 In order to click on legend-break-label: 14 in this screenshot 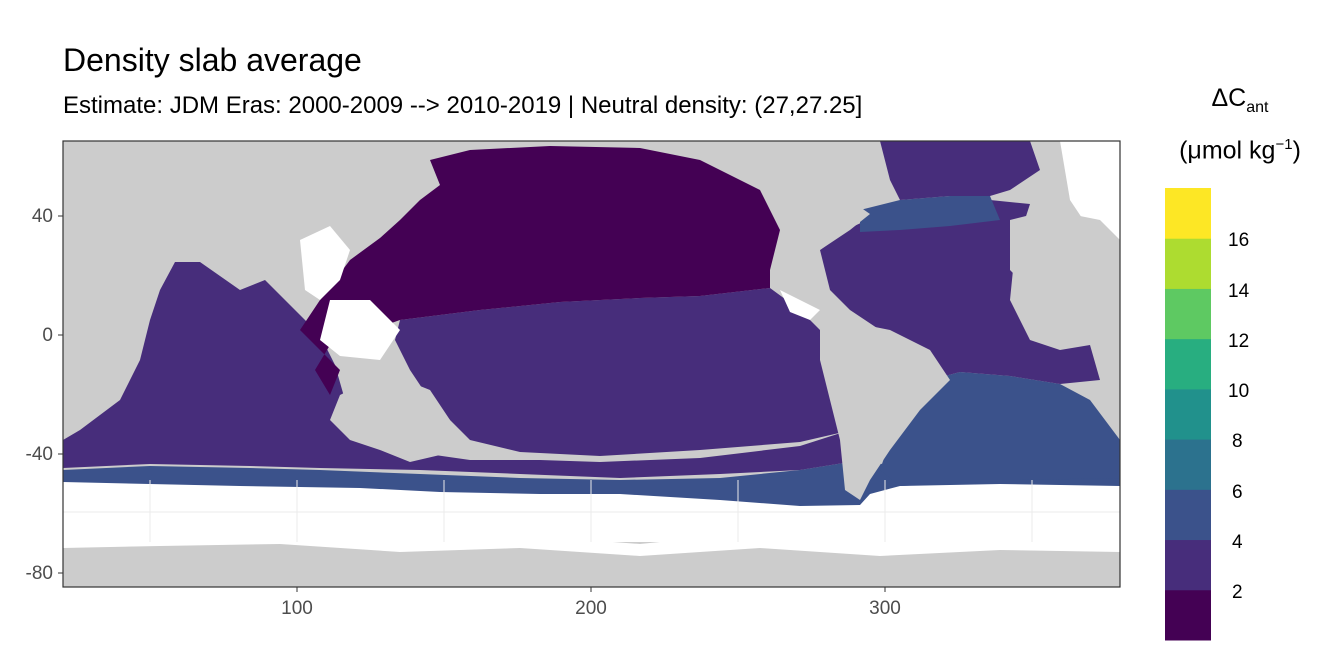, I will do `click(1239, 291)`.